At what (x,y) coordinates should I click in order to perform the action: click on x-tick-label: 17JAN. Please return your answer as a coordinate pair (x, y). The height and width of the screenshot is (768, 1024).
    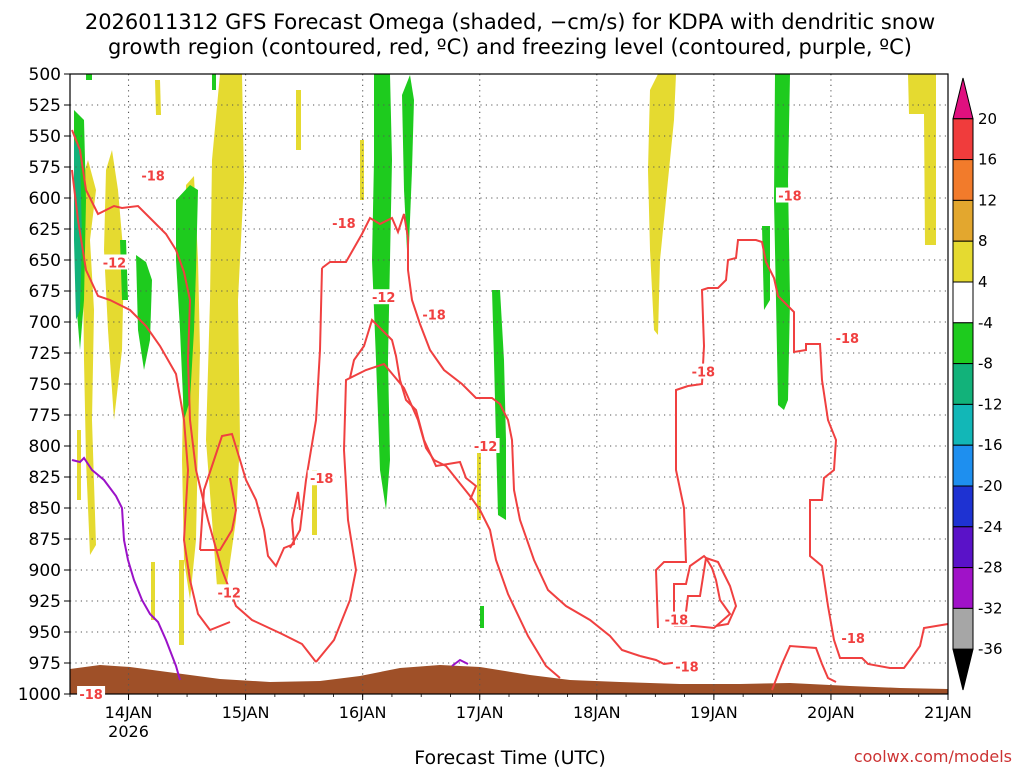
    Looking at the image, I should click on (480, 712).